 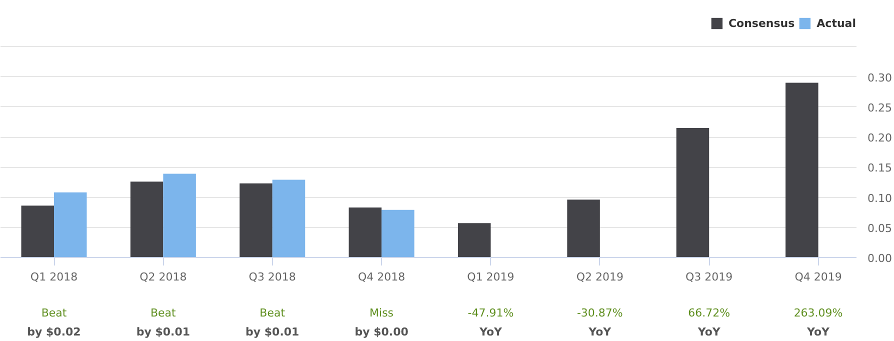 What do you see at coordinates (600, 277) in the screenshot?
I see `x-tick-label: Q2 2019` at bounding box center [600, 277].